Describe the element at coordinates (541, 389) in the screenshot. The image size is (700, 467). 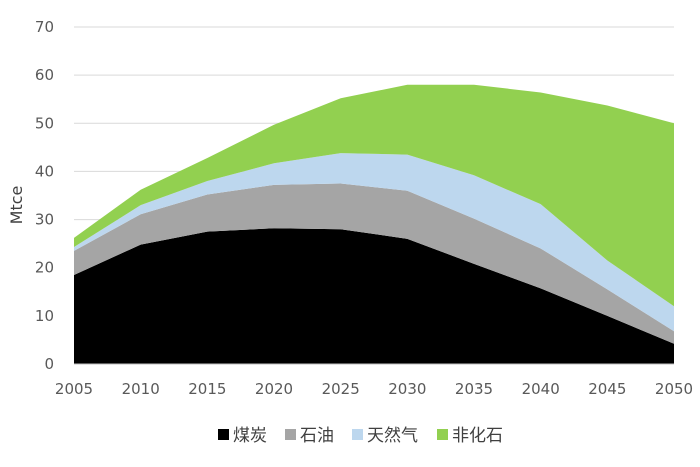
I see `x-tick-label: 2040` at that location.